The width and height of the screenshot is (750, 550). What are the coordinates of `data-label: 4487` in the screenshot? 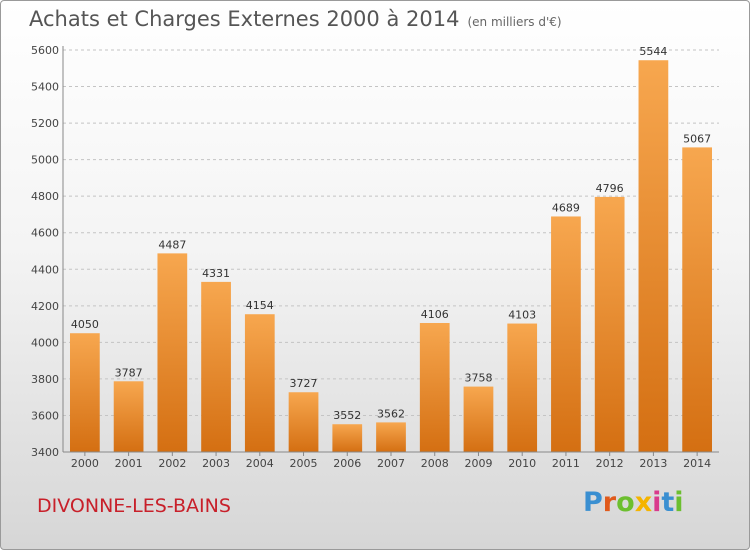 It's located at (172, 244).